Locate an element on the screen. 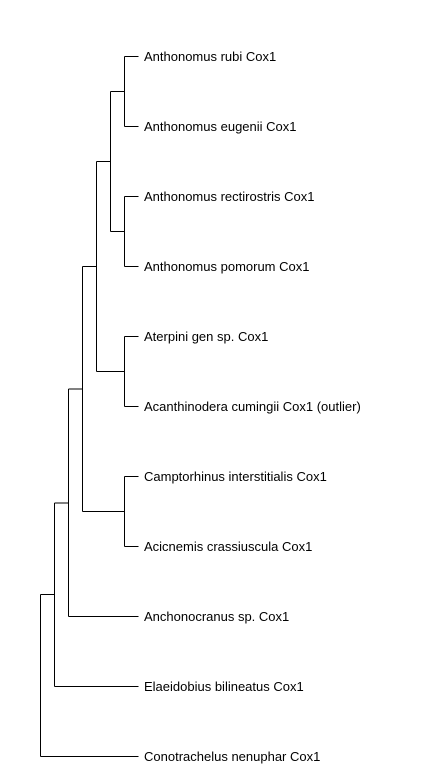 The height and width of the screenshot is (768, 424). tip-label-anthonomus-rubi: Anthonomus rubi Cox1 is located at coordinates (210, 56).